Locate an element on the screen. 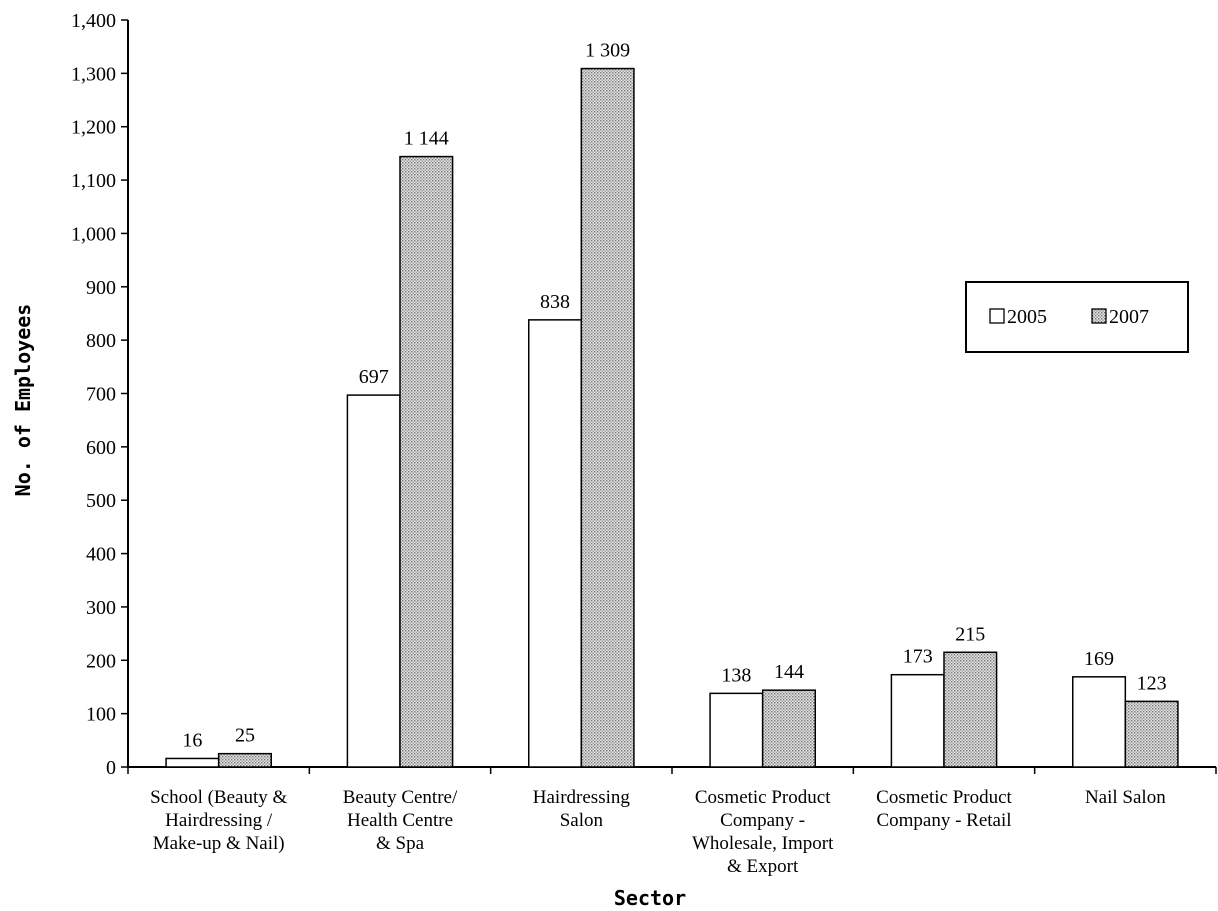 The image size is (1218, 911). y-tick-label: 800 is located at coordinates (101, 341).